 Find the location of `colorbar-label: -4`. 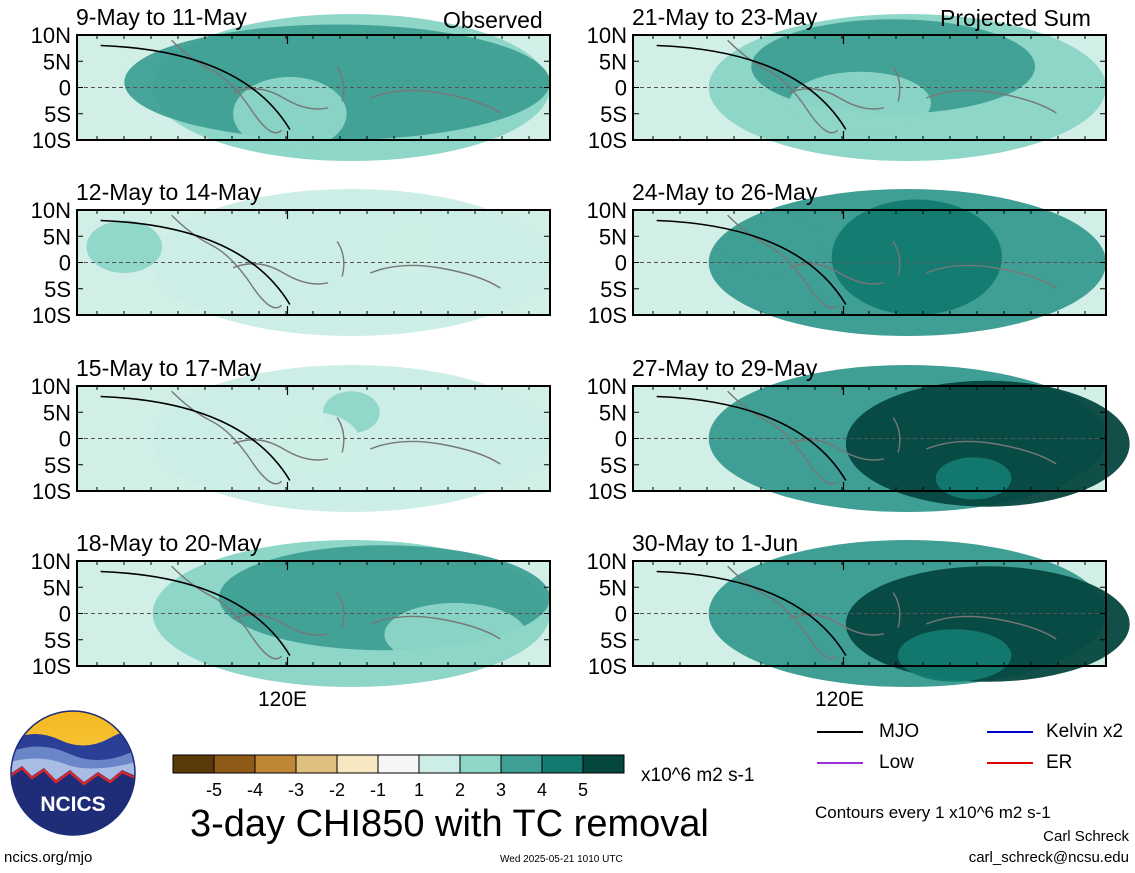

colorbar-label: -4 is located at coordinates (255, 790).